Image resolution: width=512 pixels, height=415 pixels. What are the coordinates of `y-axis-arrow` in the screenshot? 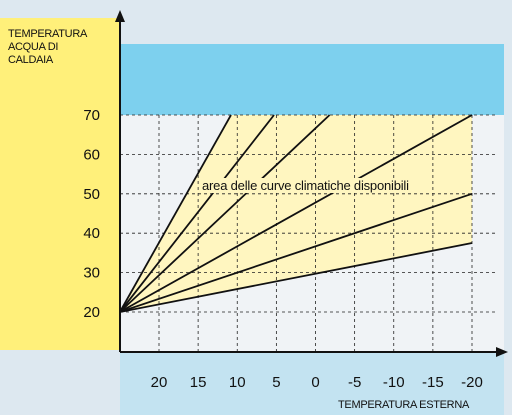 It's located at (120, 16).